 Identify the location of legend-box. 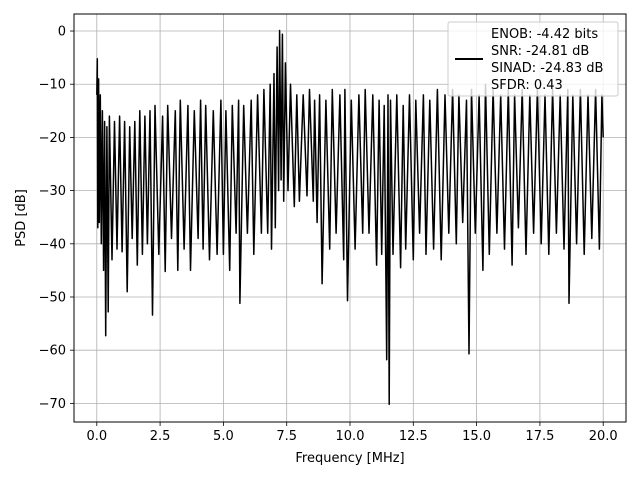
(533, 59).